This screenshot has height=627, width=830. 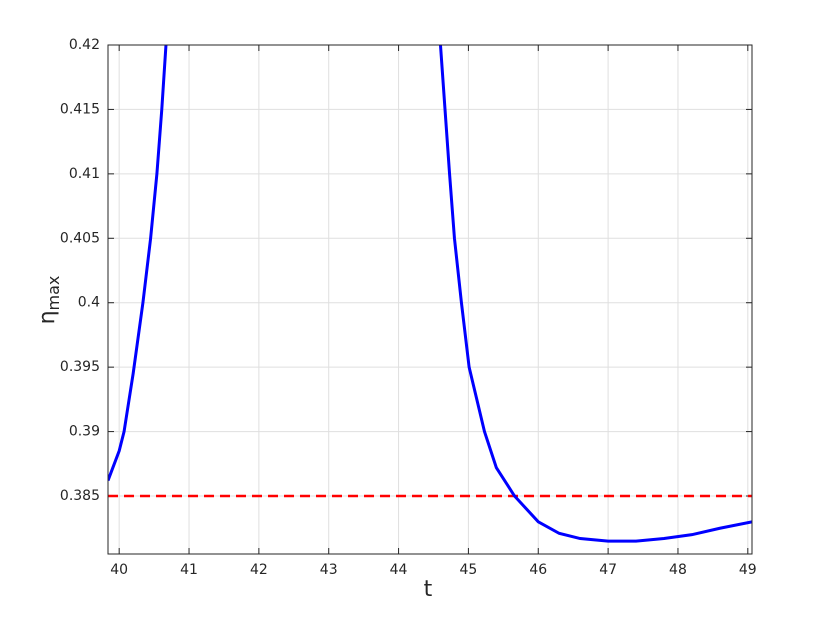 What do you see at coordinates (47, 317) in the screenshot?
I see `y-label-main: η` at bounding box center [47, 317].